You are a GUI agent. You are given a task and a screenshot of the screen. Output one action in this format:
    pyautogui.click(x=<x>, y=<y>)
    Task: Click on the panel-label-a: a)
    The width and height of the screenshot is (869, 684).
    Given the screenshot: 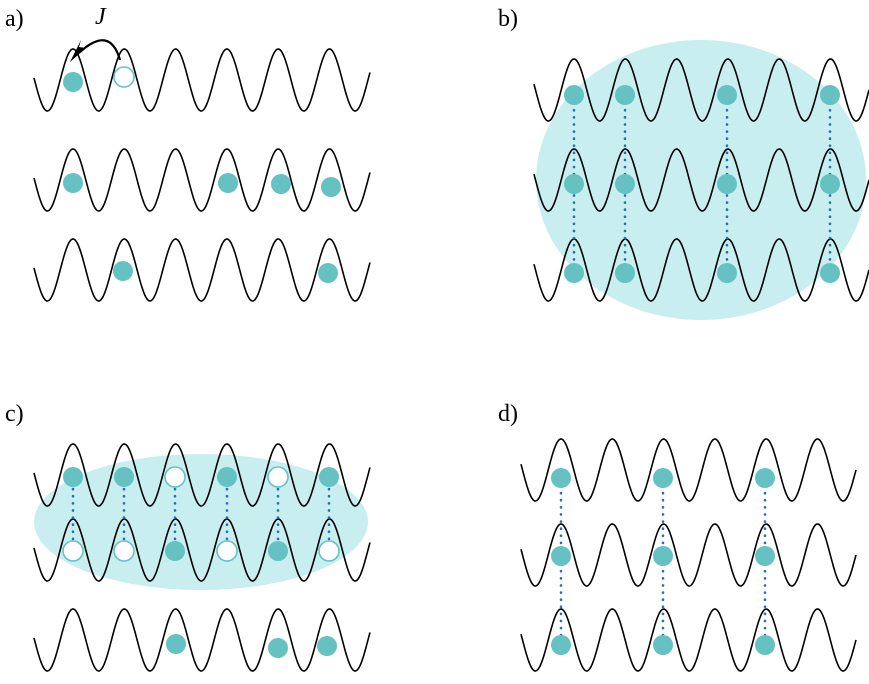 What is the action you would take?
    pyautogui.click(x=14, y=19)
    